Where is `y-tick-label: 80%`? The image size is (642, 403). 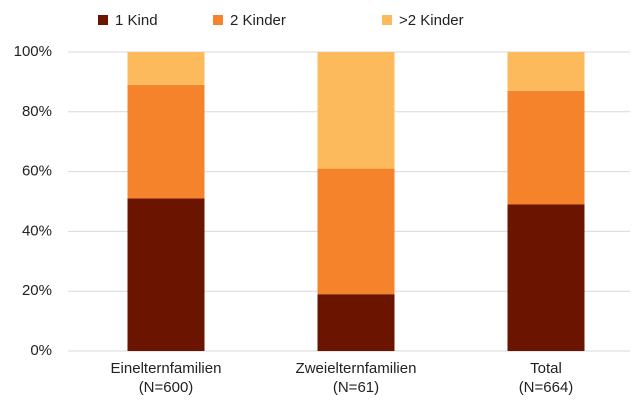 y-tick-label: 80% is located at coordinates (37, 111).